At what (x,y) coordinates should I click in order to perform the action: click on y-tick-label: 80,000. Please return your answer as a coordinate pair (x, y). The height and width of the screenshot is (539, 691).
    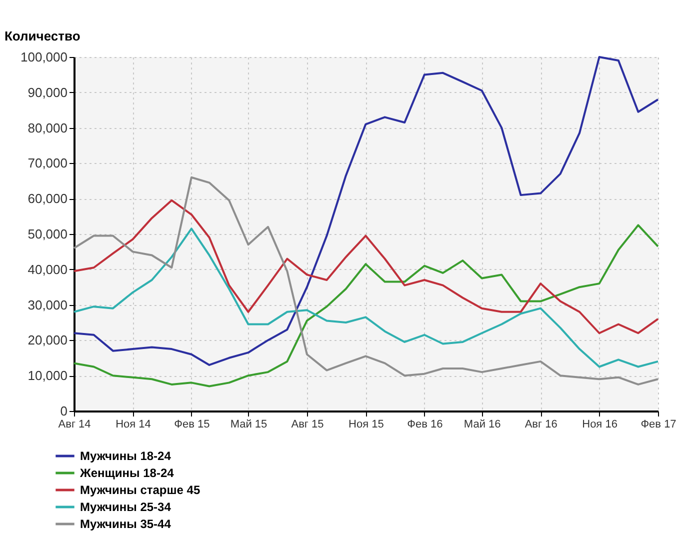
    Looking at the image, I should click on (48, 128).